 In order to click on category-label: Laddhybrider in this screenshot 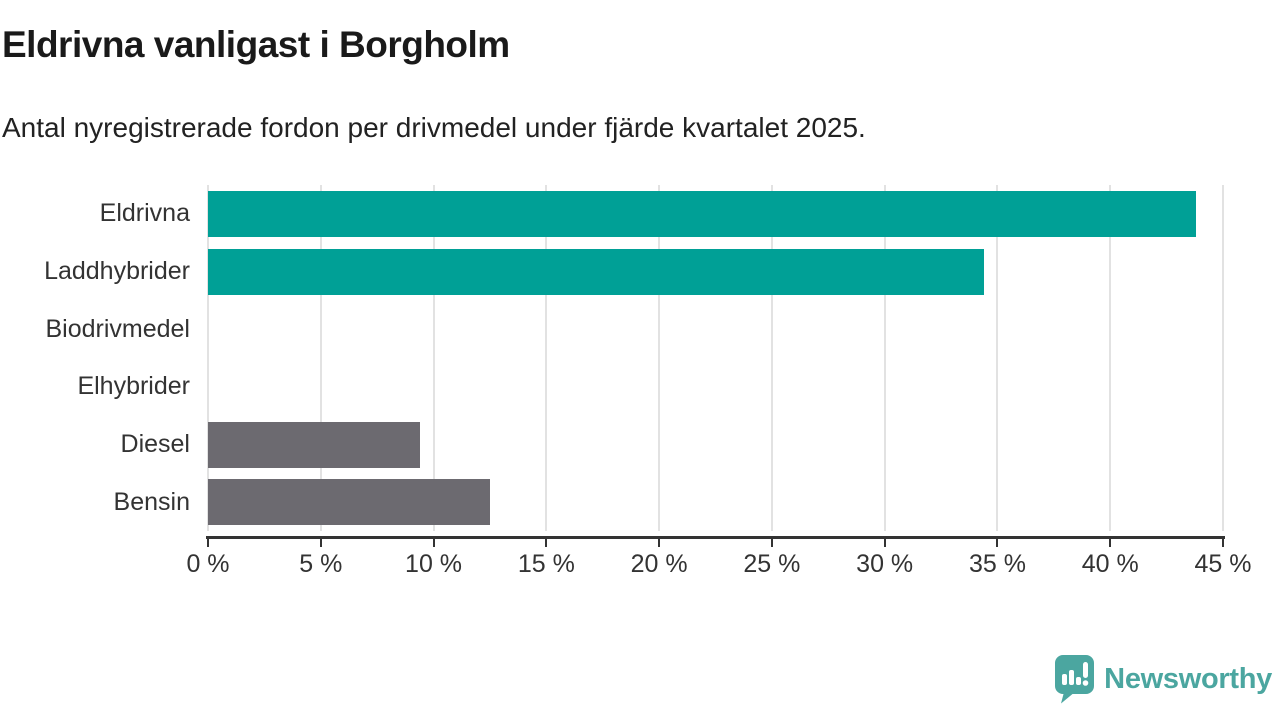, I will do `click(117, 271)`.